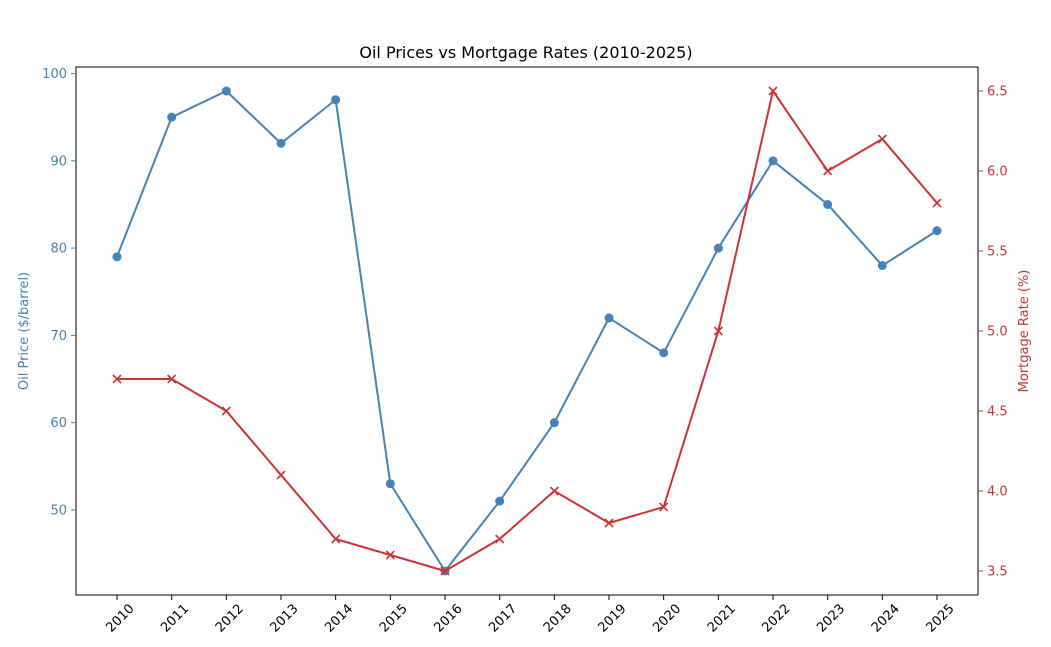 This screenshot has height=647, width=1051. Describe the element at coordinates (558, 619) in the screenshot. I see `x-tick-label: 2018` at that location.